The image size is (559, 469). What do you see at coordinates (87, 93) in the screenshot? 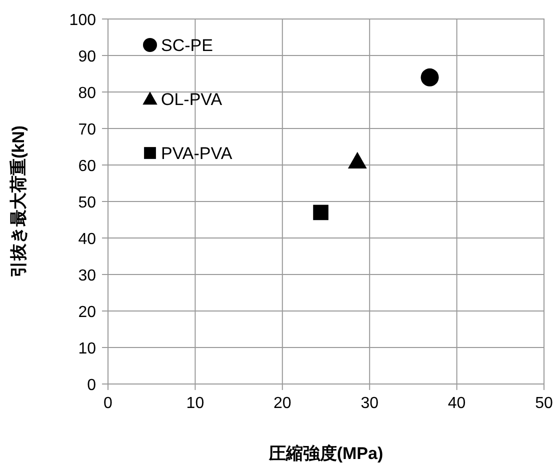
I see `y-tick-label: 80` at bounding box center [87, 93].